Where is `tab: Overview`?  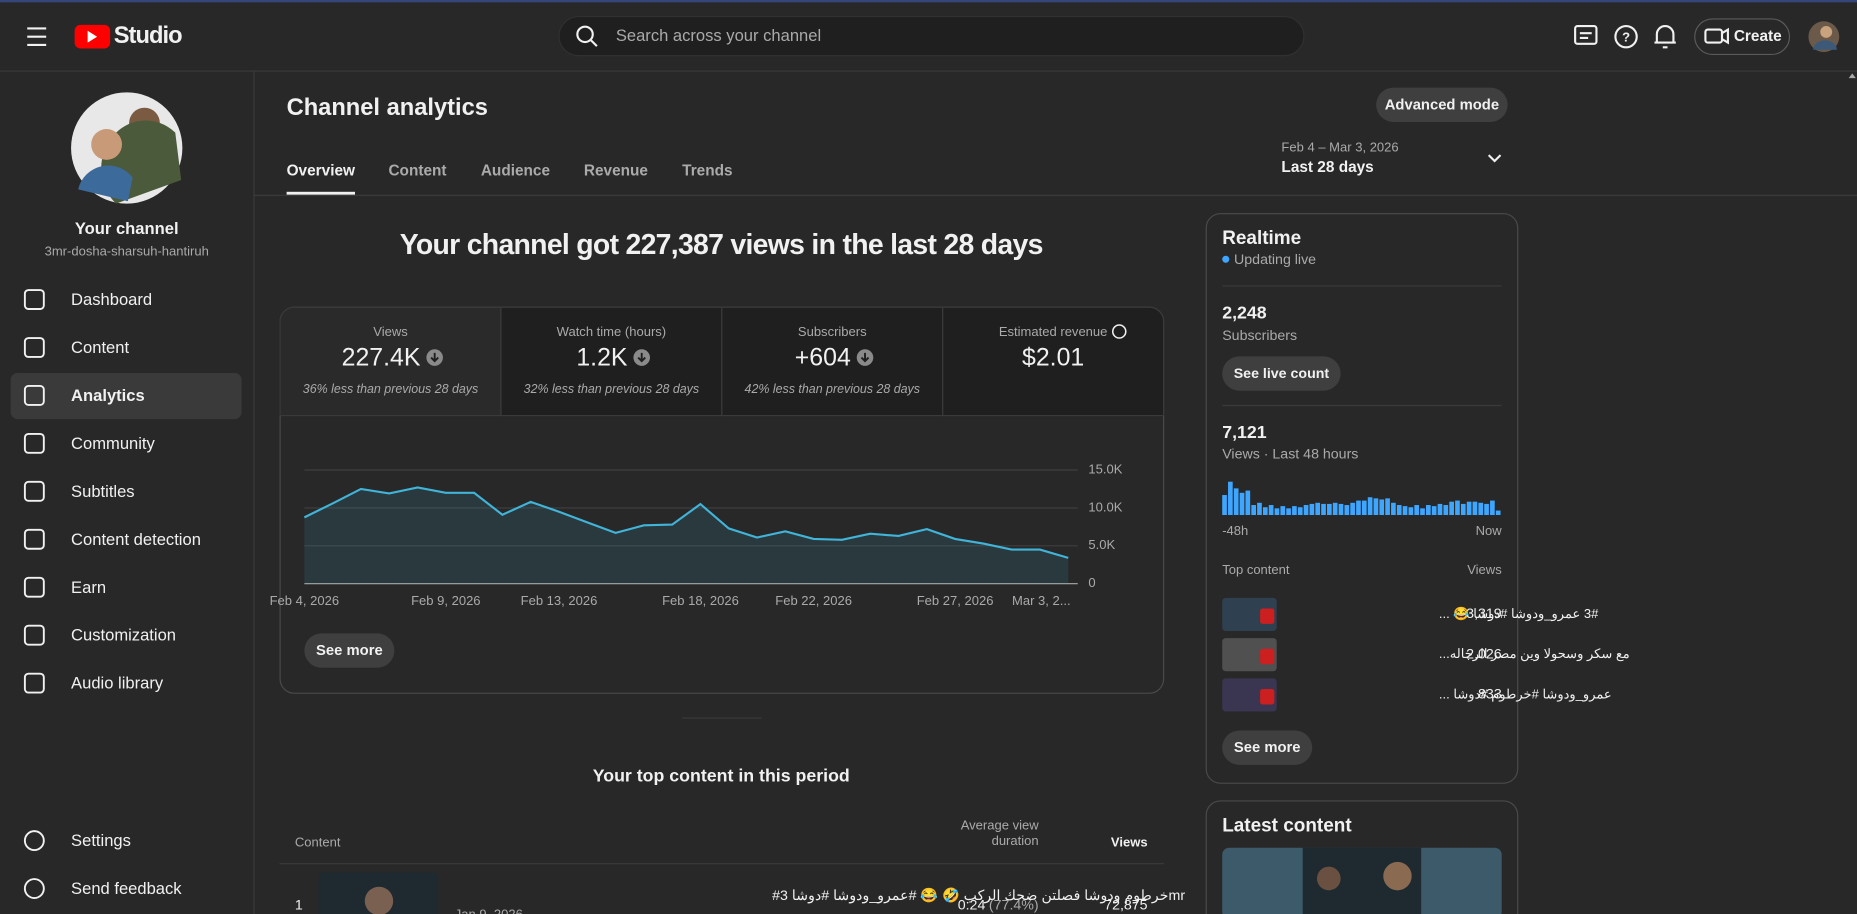 tab: Overview is located at coordinates (321, 171).